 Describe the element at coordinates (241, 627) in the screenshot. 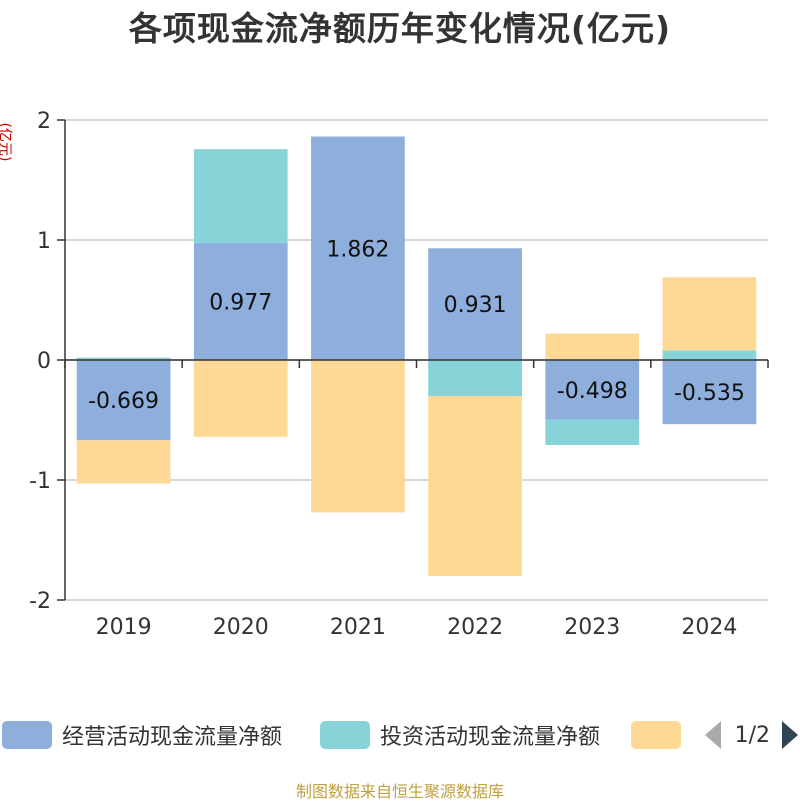

I see `x-tick-label: 2020` at that location.